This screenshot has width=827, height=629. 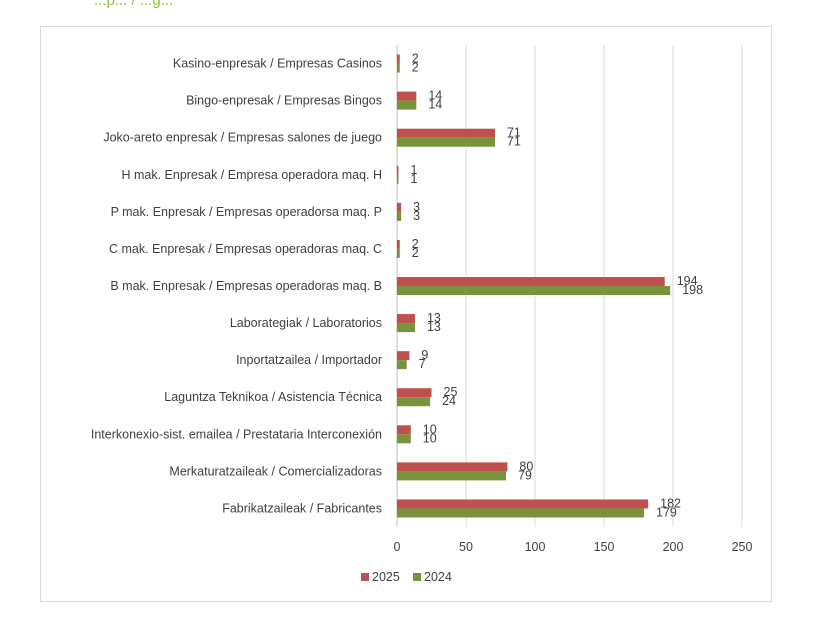 I want to click on x-tick-label: 150, so click(x=604, y=547).